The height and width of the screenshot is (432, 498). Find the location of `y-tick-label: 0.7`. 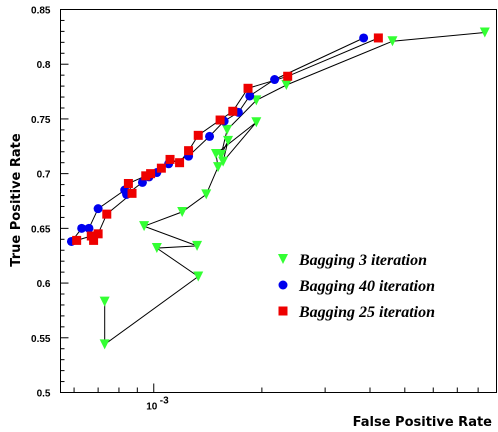

y-tick-label: 0.7 is located at coordinates (44, 175).